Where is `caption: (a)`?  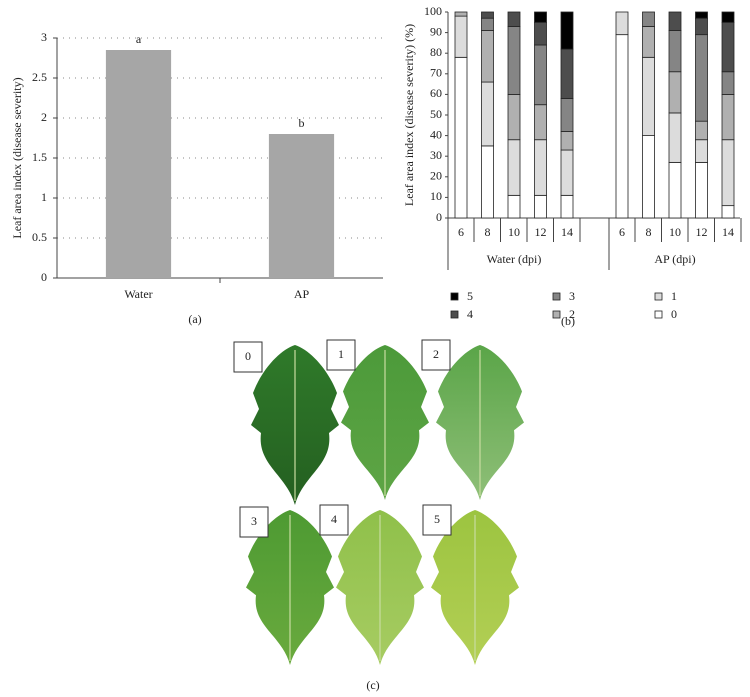
caption: (a) is located at coordinates (194, 319).